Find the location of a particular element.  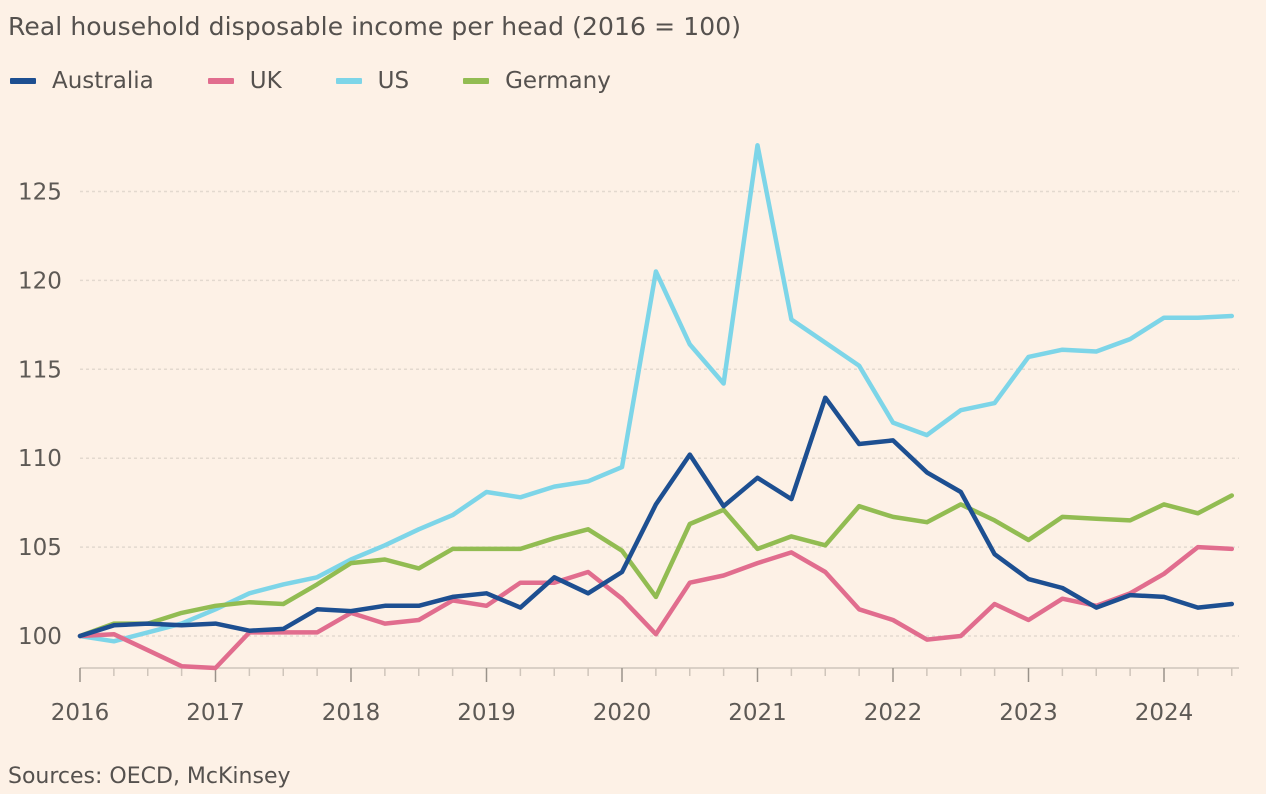

x-tick-label-2024: 2024 is located at coordinates (1164, 713).